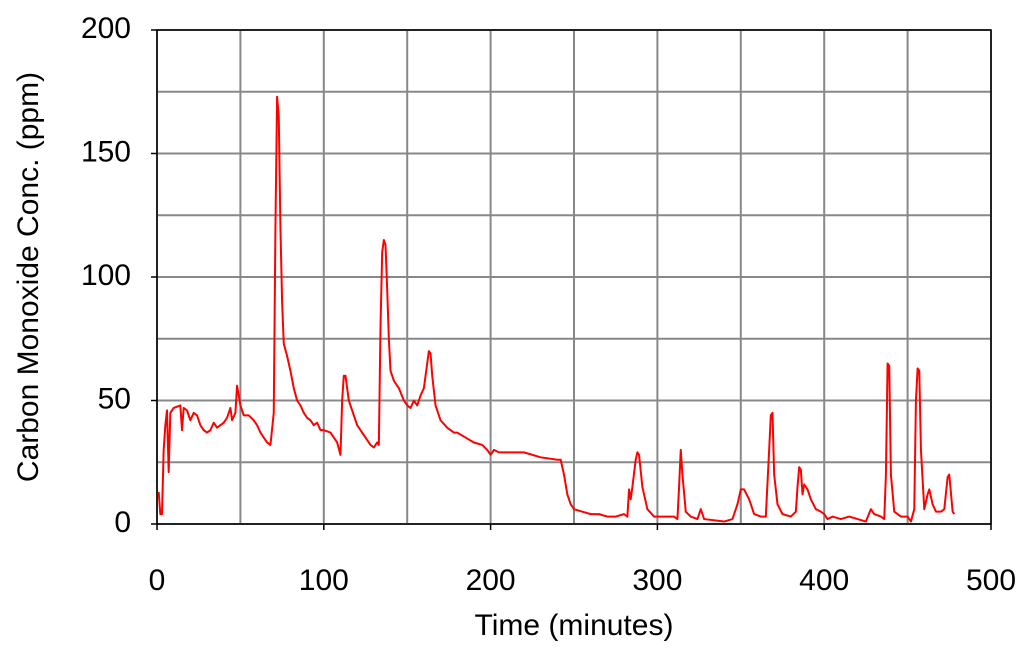 The width and height of the screenshot is (1024, 650). What do you see at coordinates (157, 580) in the screenshot?
I see `x-tick-label: 0` at bounding box center [157, 580].